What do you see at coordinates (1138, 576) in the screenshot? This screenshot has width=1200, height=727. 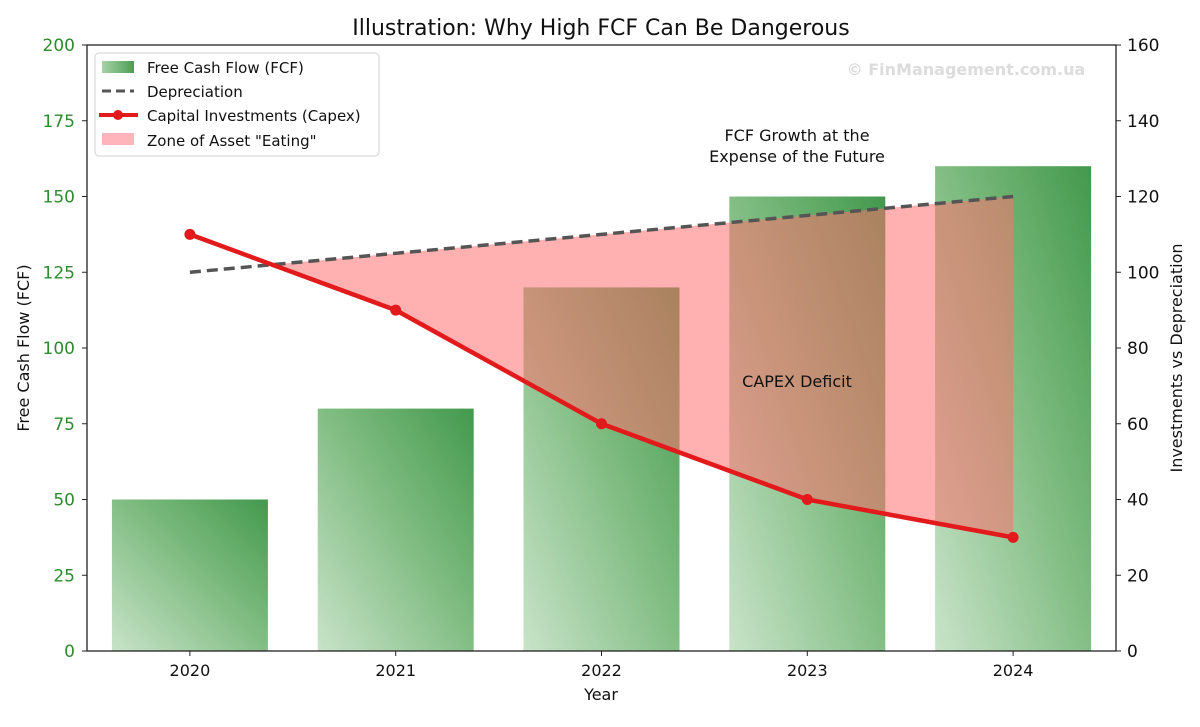 I see `y-right-tick-label: 20` at bounding box center [1138, 576].